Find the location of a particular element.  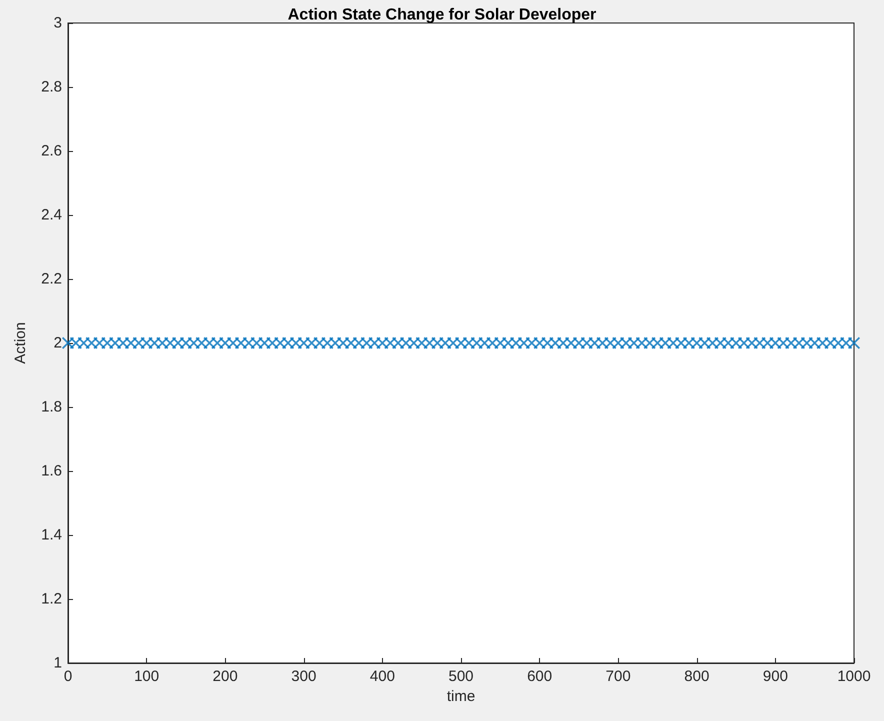

y-tick-label: 2.2 is located at coordinates (51, 279).